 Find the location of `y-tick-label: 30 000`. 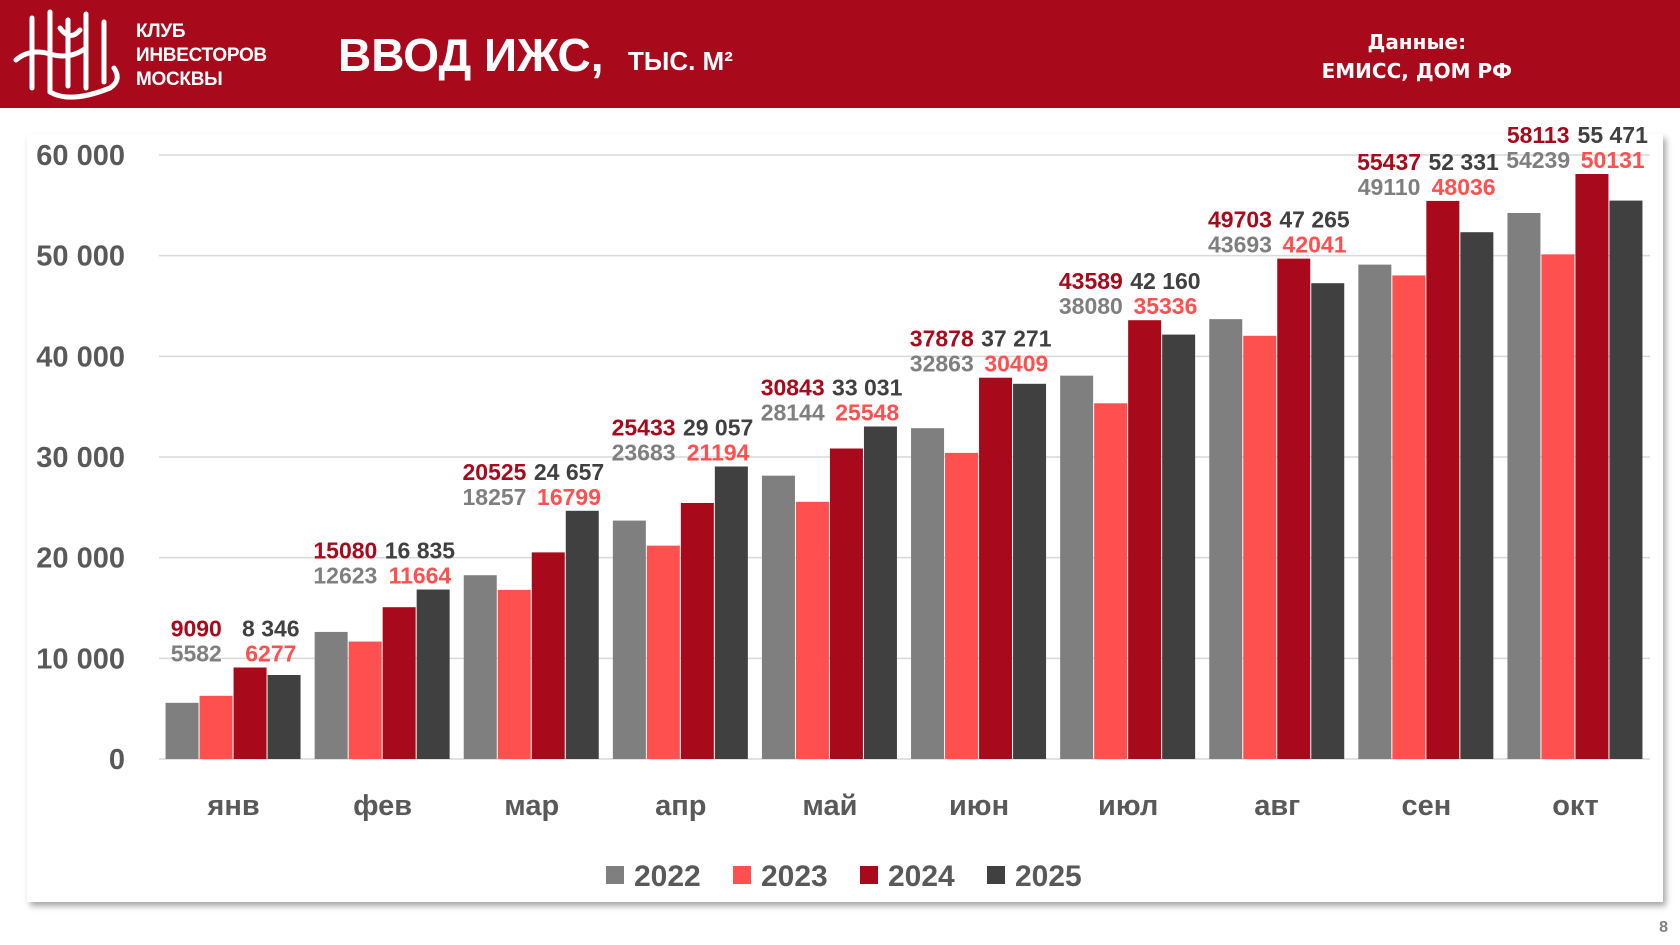

y-tick-label: 30 000 is located at coordinates (80, 458).